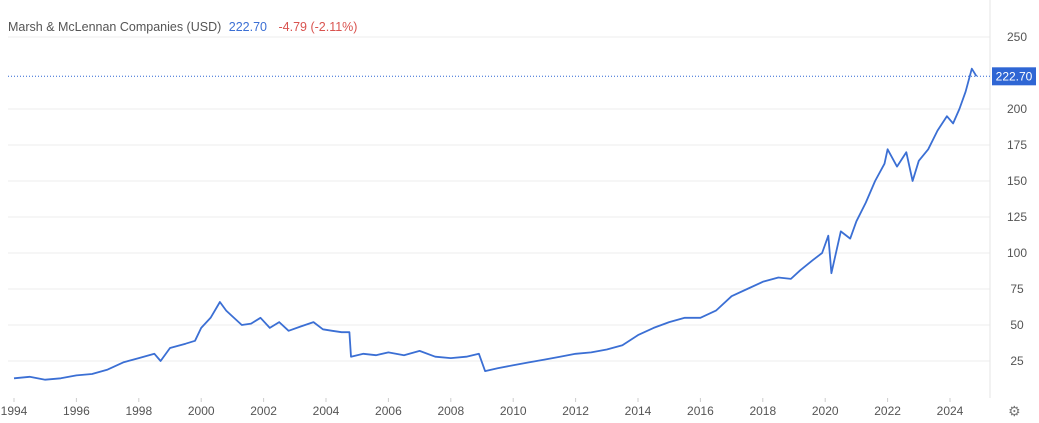 The width and height of the screenshot is (1039, 423). Describe the element at coordinates (700, 411) in the screenshot. I see `x-tick-label: 2016` at that location.